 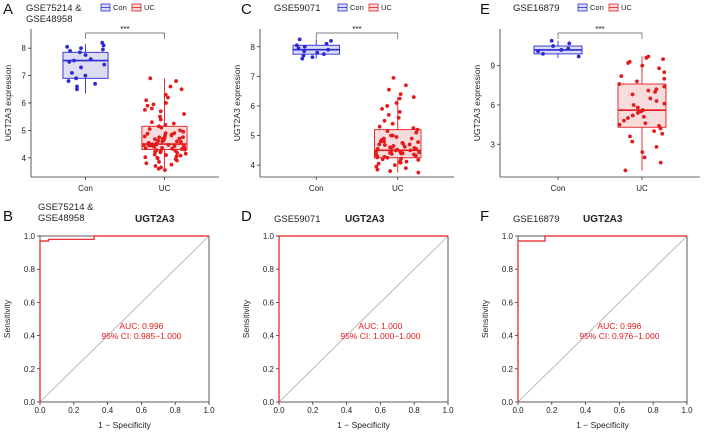 I want to click on x-tick-label: UC, so click(x=642, y=188).